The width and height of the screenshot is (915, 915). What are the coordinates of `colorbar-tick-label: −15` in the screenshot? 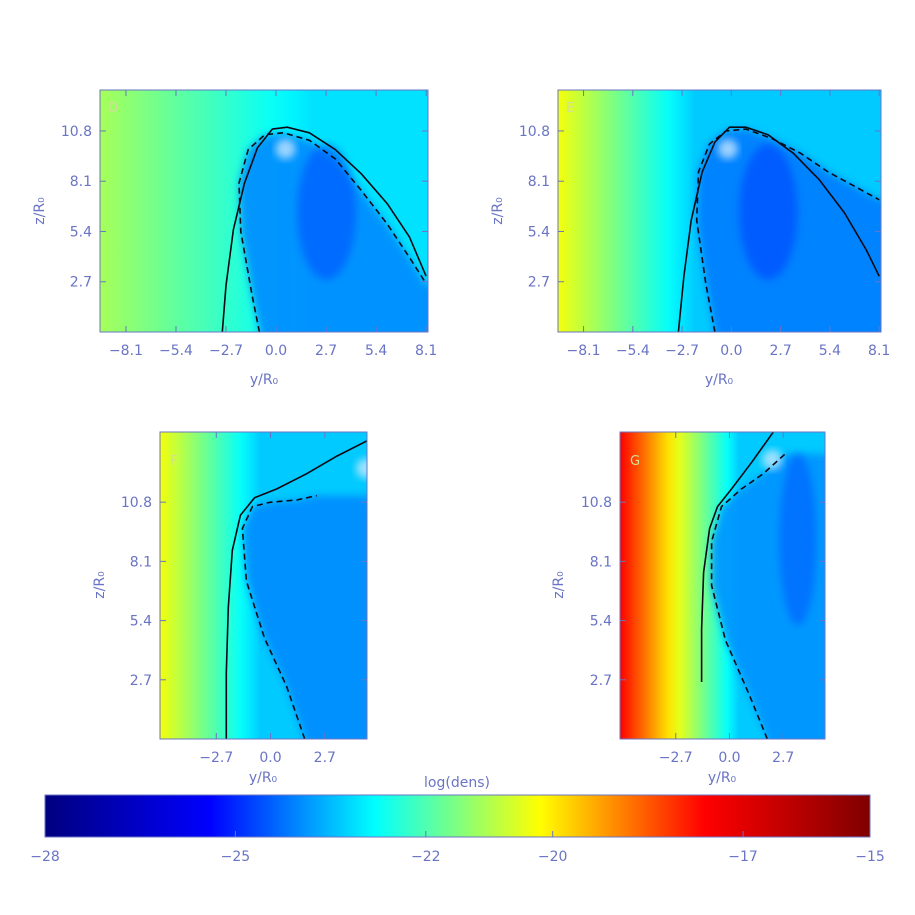 It's located at (870, 857).